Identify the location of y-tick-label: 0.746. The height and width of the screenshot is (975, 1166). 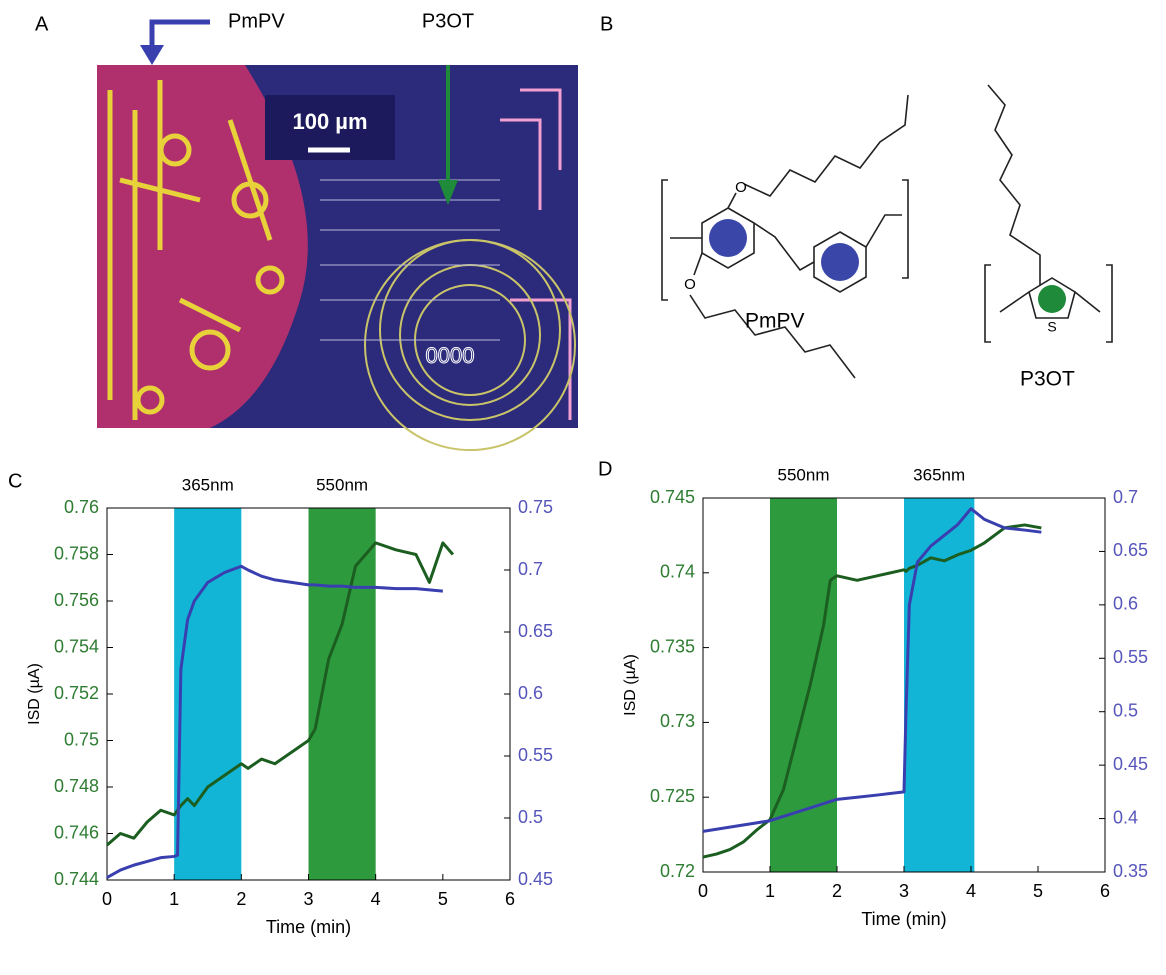
(76, 832).